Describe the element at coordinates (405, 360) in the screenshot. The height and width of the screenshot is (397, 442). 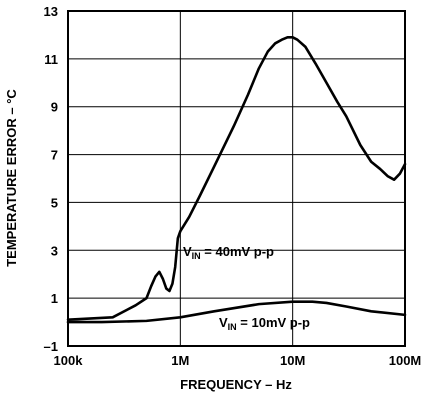
I see `x-tick-label: 100M` at that location.